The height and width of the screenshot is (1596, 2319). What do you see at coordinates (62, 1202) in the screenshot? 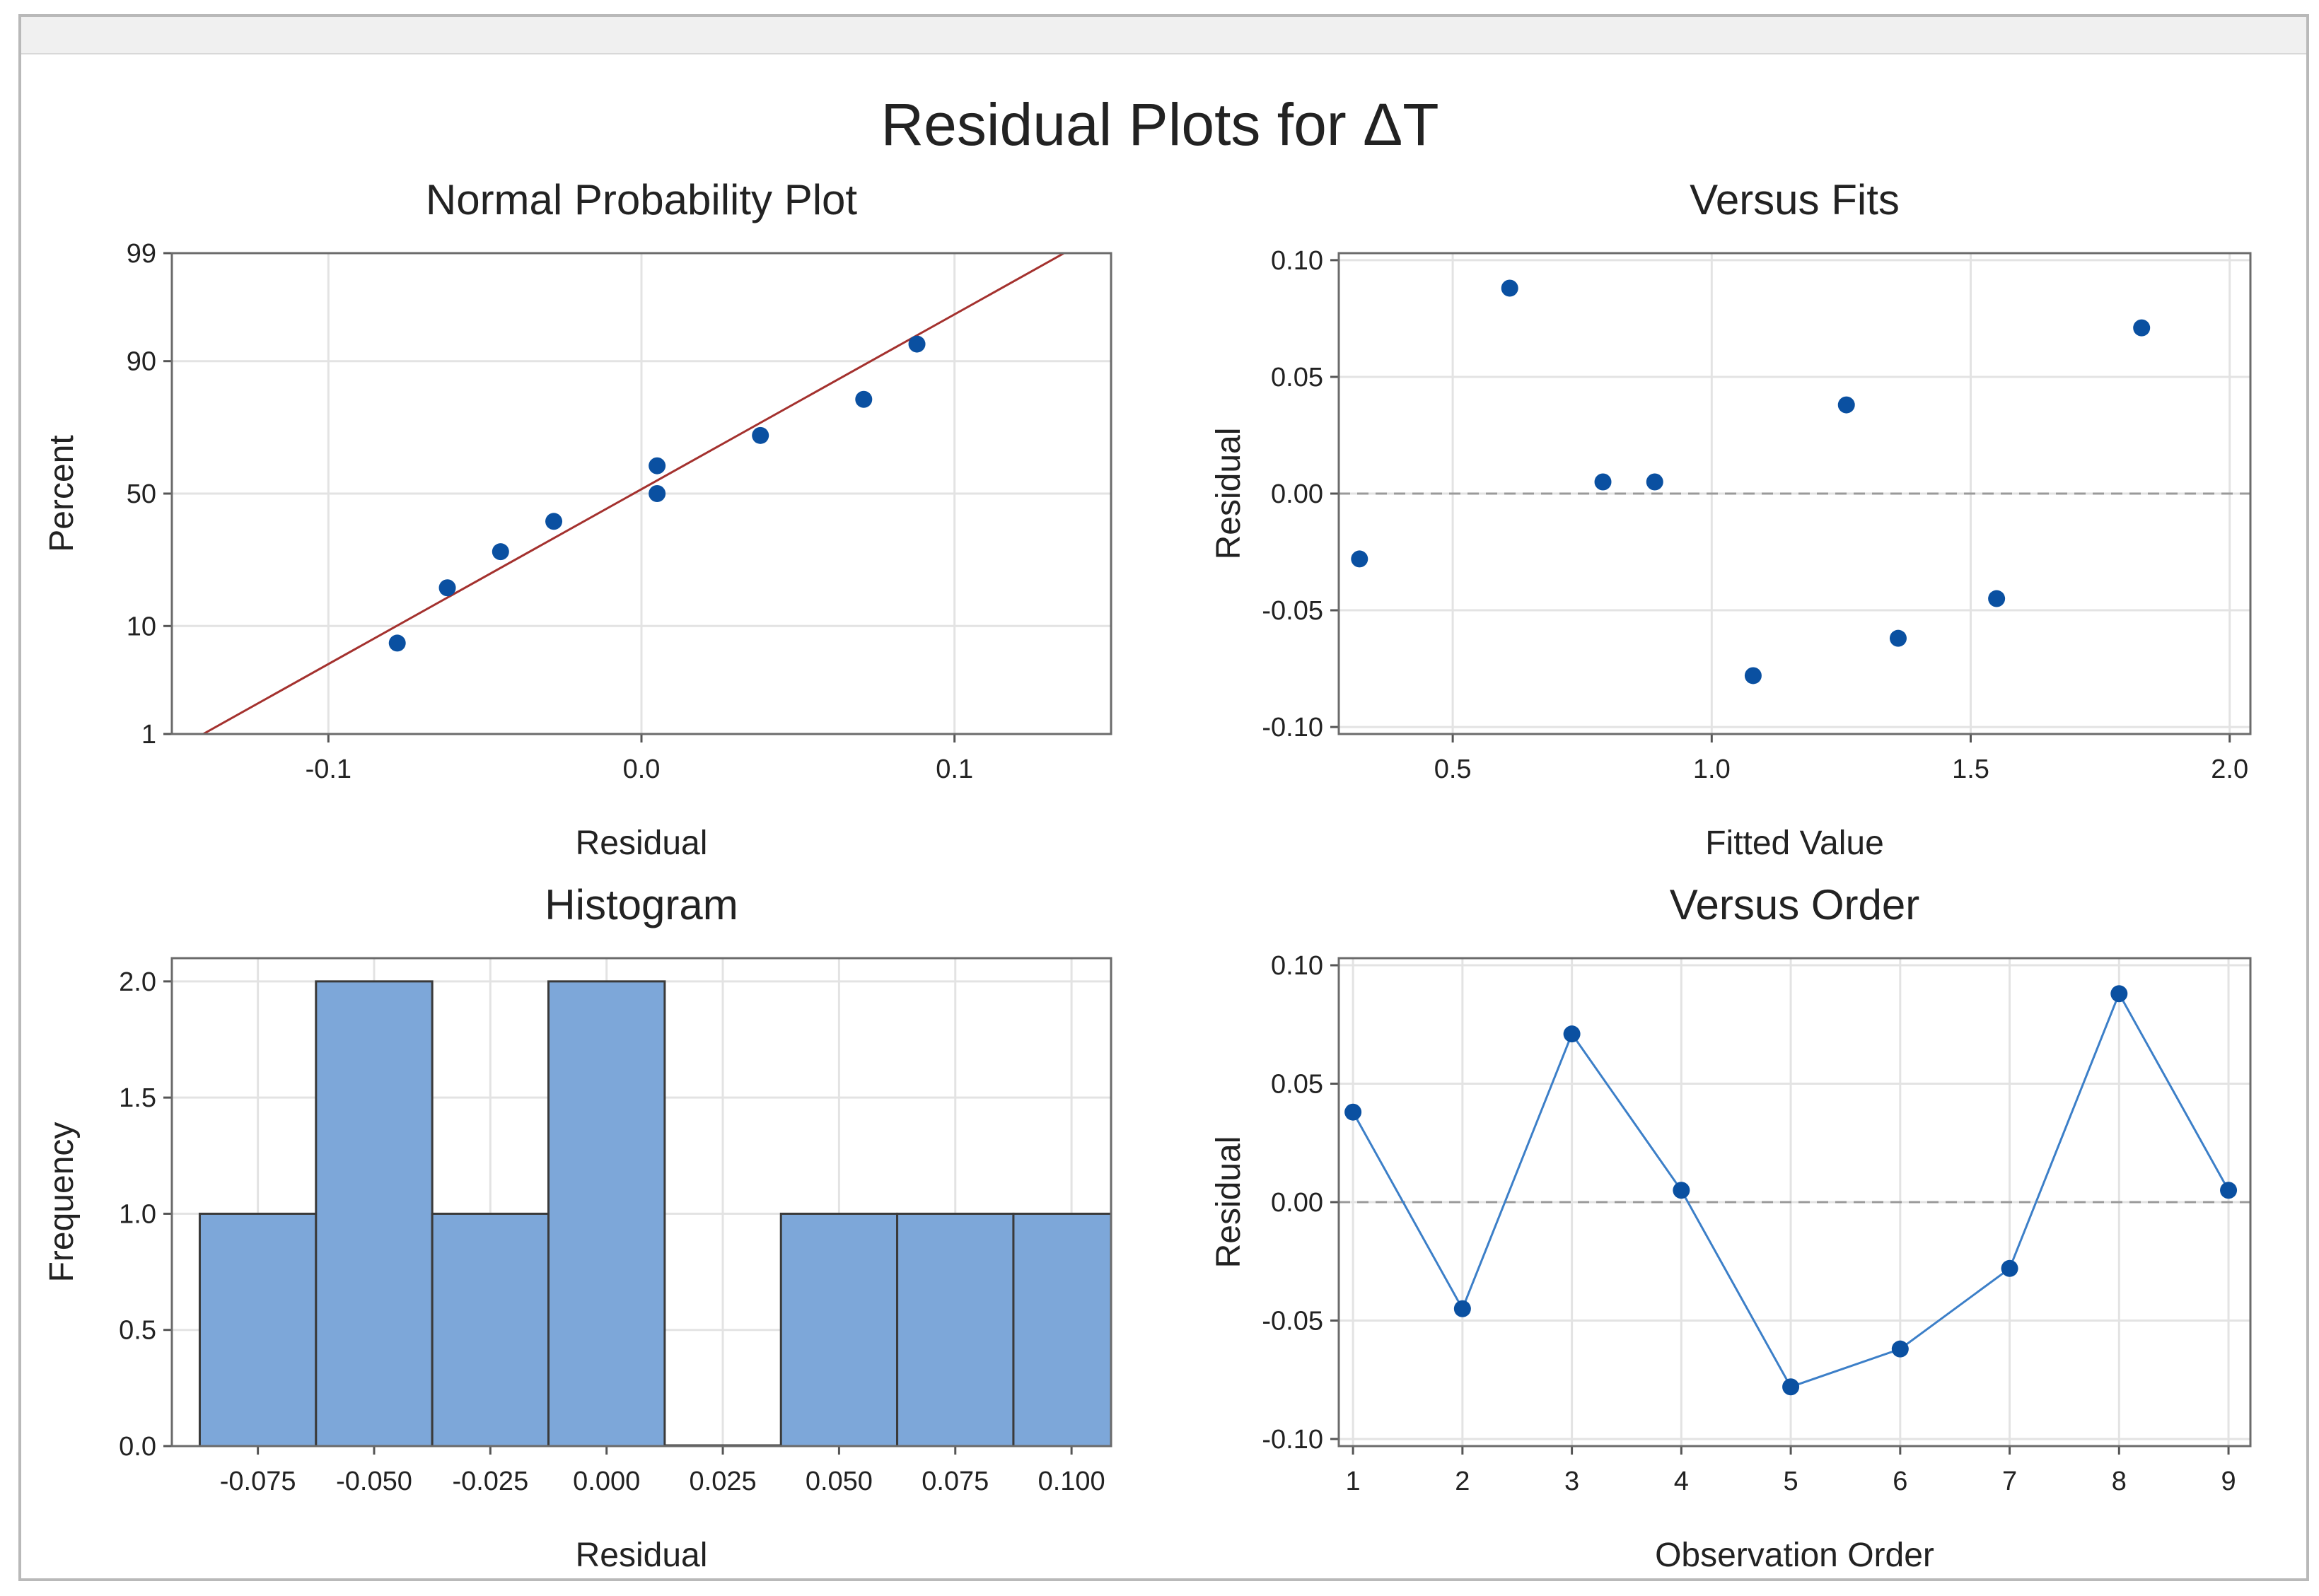
I see `hist-y-axis-label: Frequency` at bounding box center [62, 1202].